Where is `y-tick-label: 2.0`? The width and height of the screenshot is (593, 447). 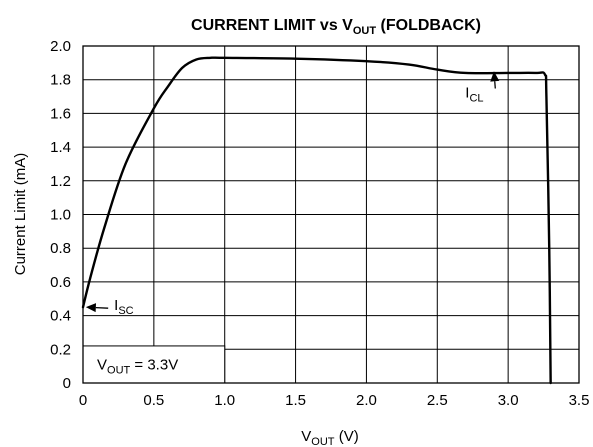 y-tick-label: 2.0 is located at coordinates (60, 46).